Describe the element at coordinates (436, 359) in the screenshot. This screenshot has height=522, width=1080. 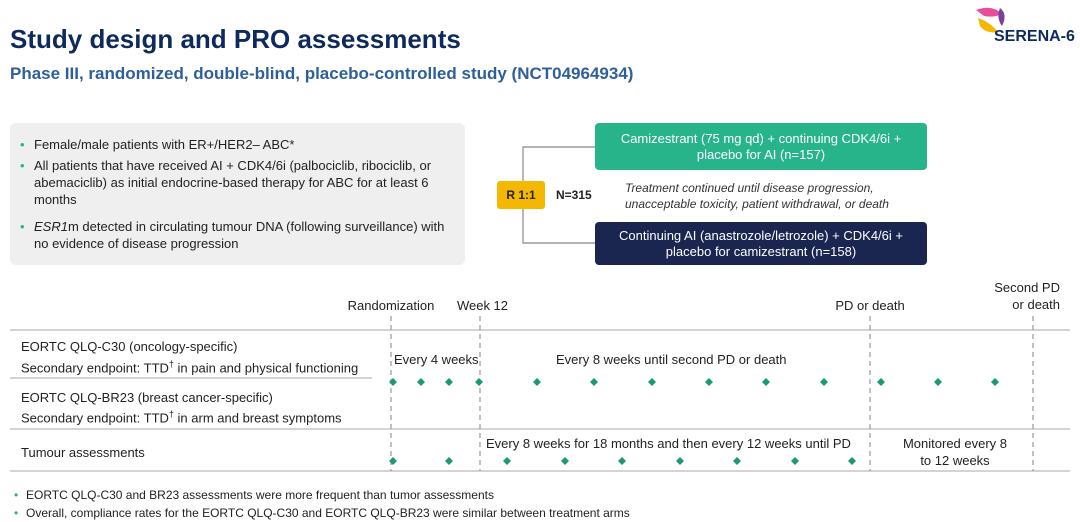
I see `schedule-text: Every 4 weeks` at that location.